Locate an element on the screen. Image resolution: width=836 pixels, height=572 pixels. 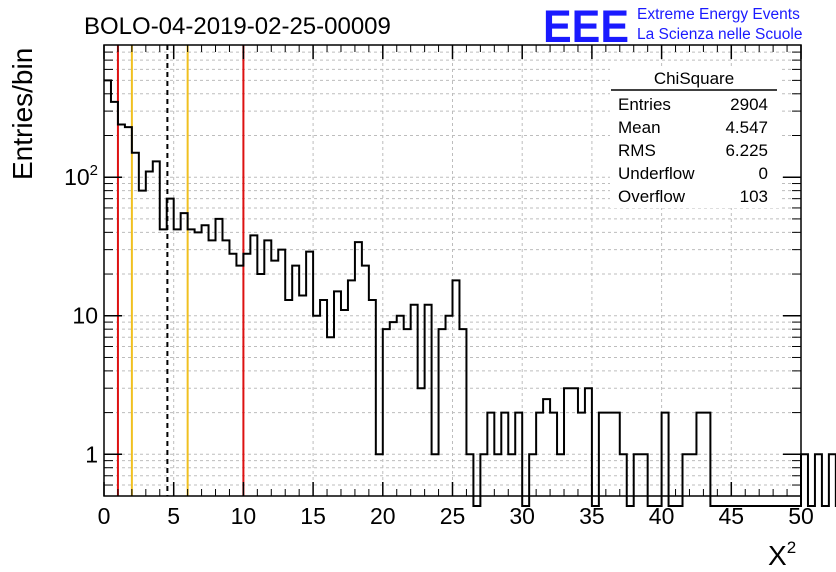
stats-box-title: ChiSquare is located at coordinates (694, 78).